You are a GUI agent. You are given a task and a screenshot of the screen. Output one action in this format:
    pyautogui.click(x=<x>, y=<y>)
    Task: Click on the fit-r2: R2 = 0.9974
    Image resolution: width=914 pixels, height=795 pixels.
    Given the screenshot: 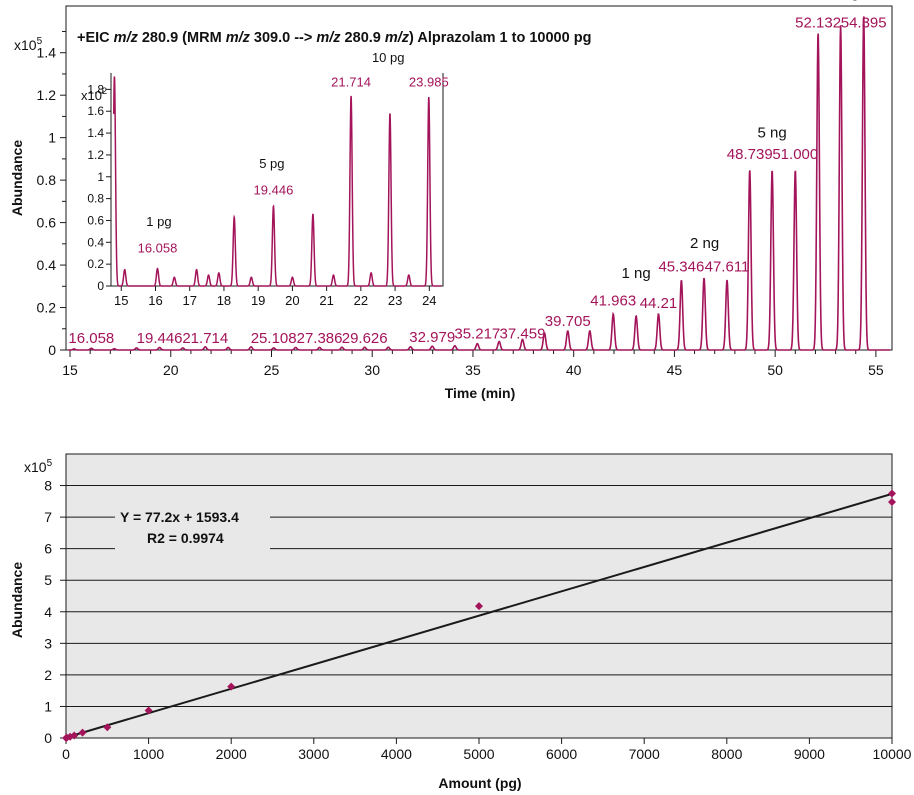 What is the action you would take?
    pyautogui.click(x=185, y=538)
    